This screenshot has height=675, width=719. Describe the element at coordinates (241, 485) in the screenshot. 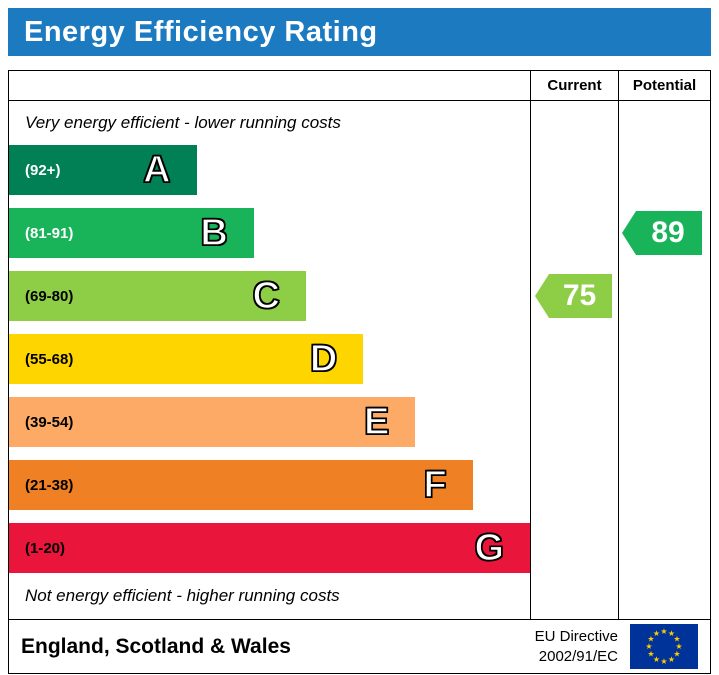

I see `band-bar-f: (21-38) F` at that location.